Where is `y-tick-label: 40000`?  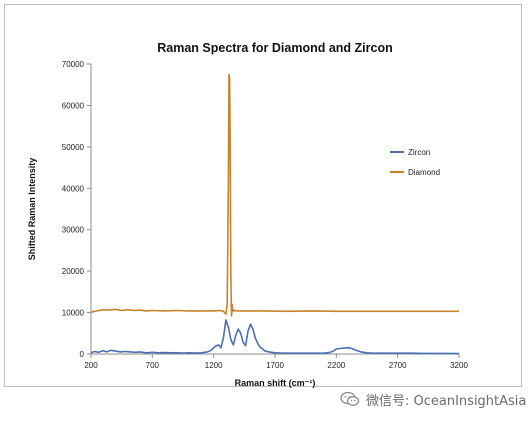
y-tick-label: 40000 is located at coordinates (73, 188).